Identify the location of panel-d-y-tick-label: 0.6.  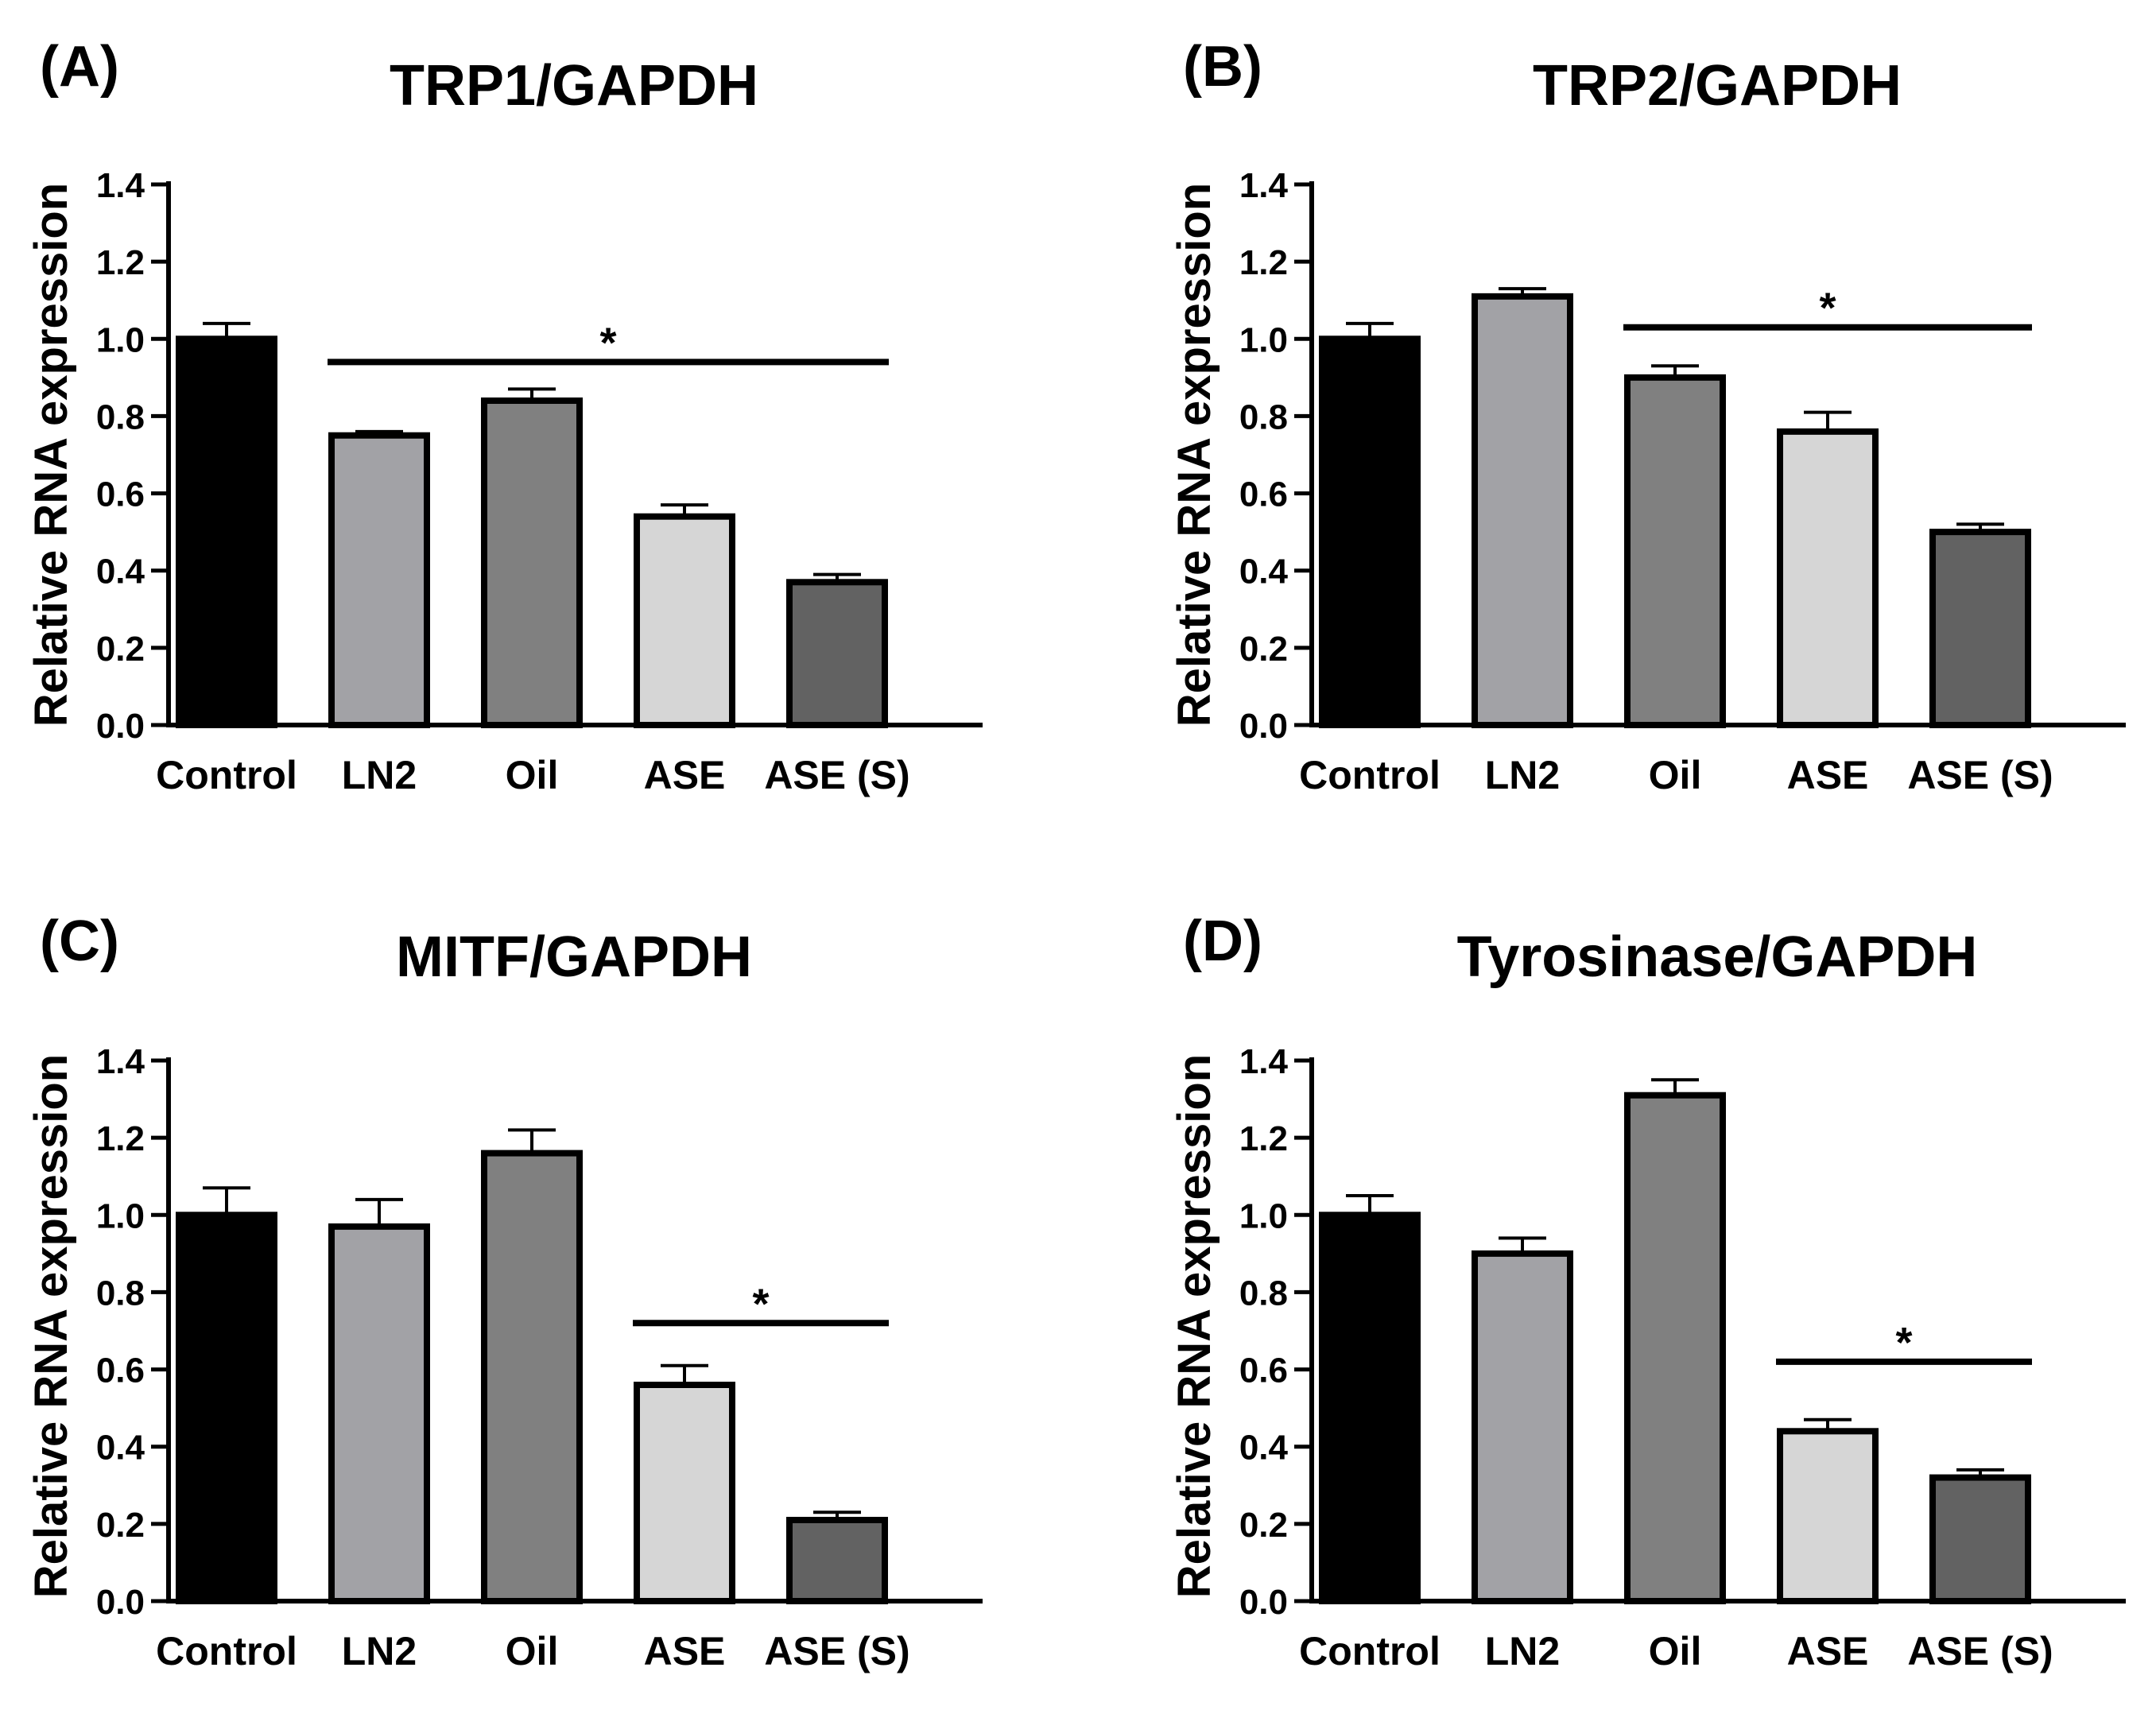
(1263, 1370).